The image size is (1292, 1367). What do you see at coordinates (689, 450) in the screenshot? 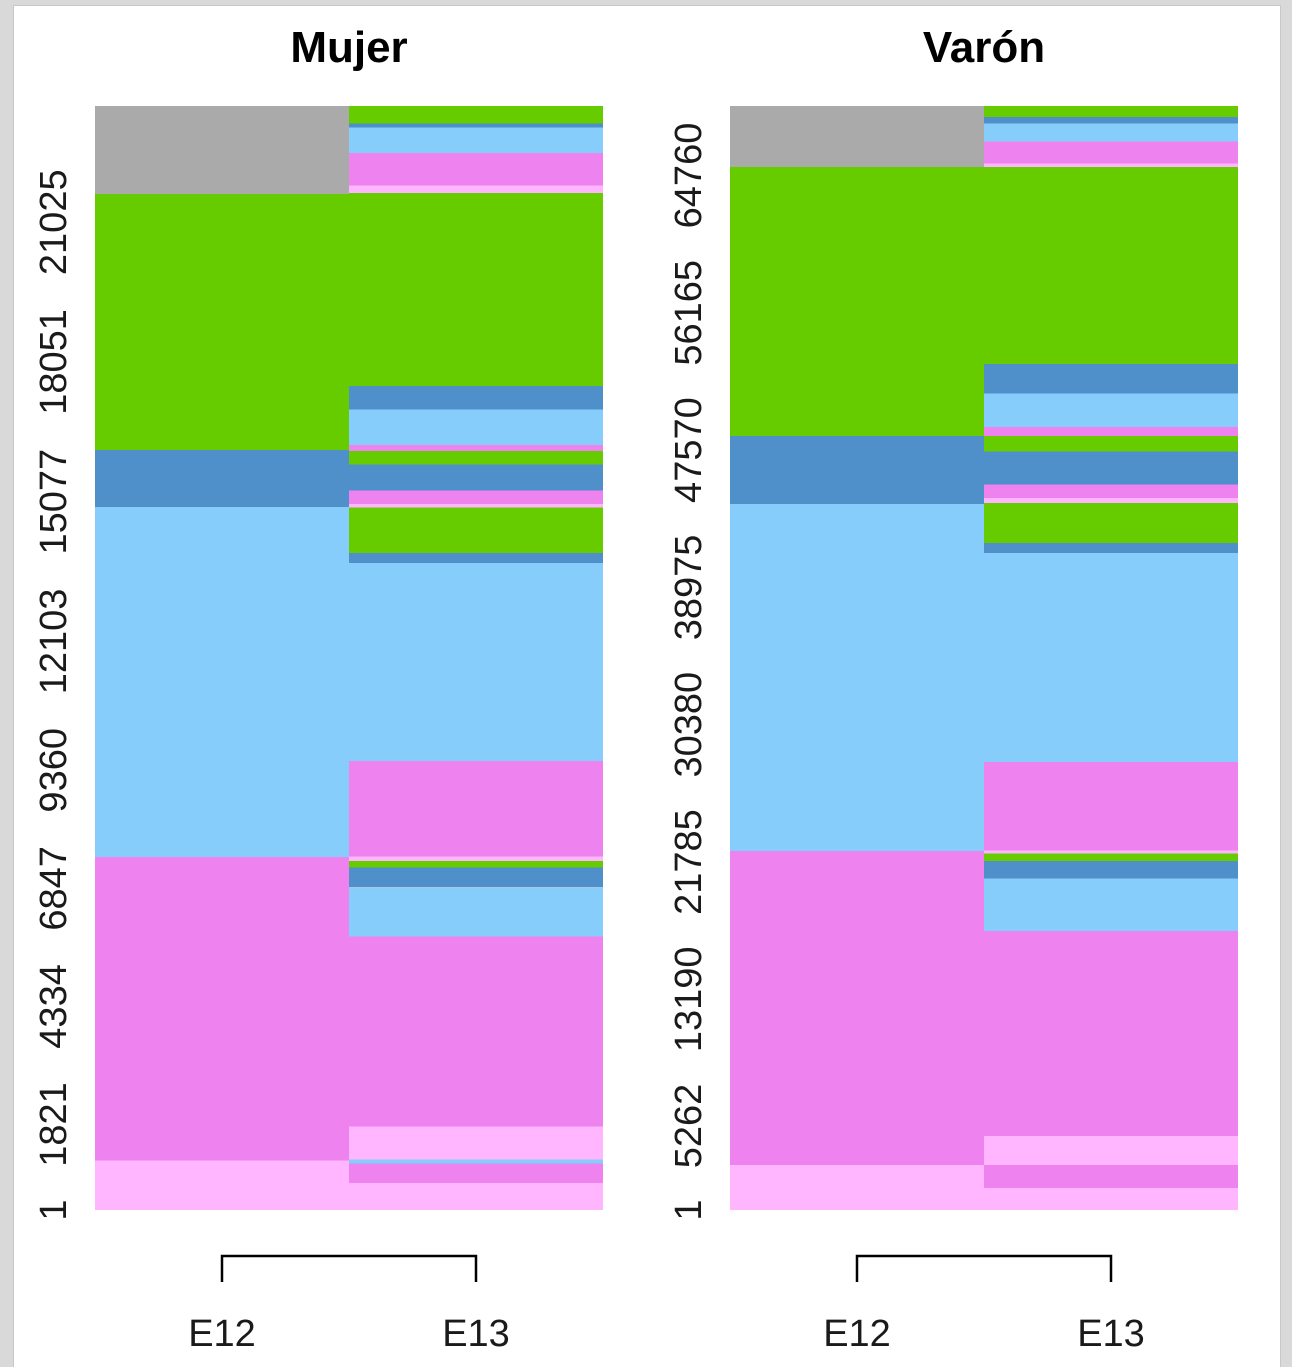
I see `y-tick-label: 47570` at bounding box center [689, 450].